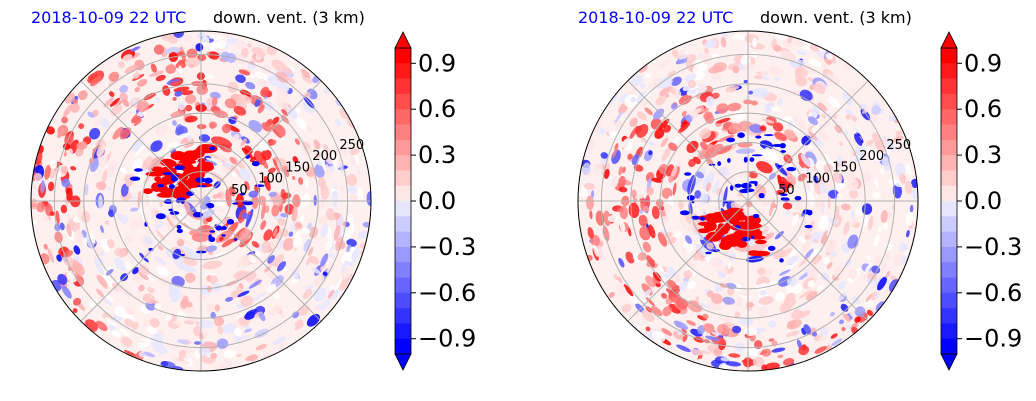 This screenshot has width=1036, height=401. Describe the element at coordinates (270, 179) in the screenshot. I see `ring-tick-label: 100` at that location.